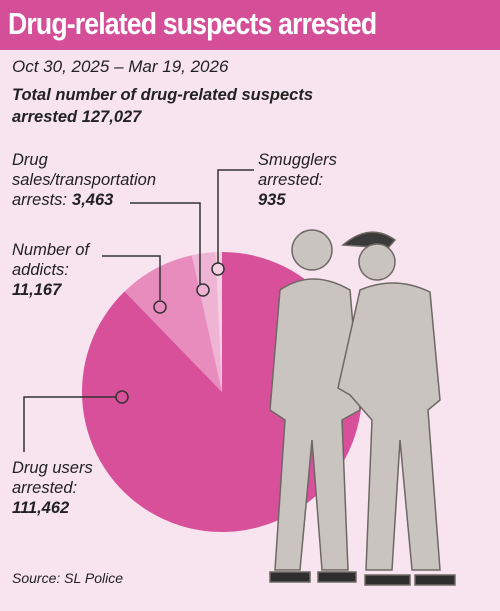 This screenshot has width=500, height=611. What do you see at coordinates (297, 170) in the screenshot?
I see `category-label: Smugglers arrested:` at bounding box center [297, 170].